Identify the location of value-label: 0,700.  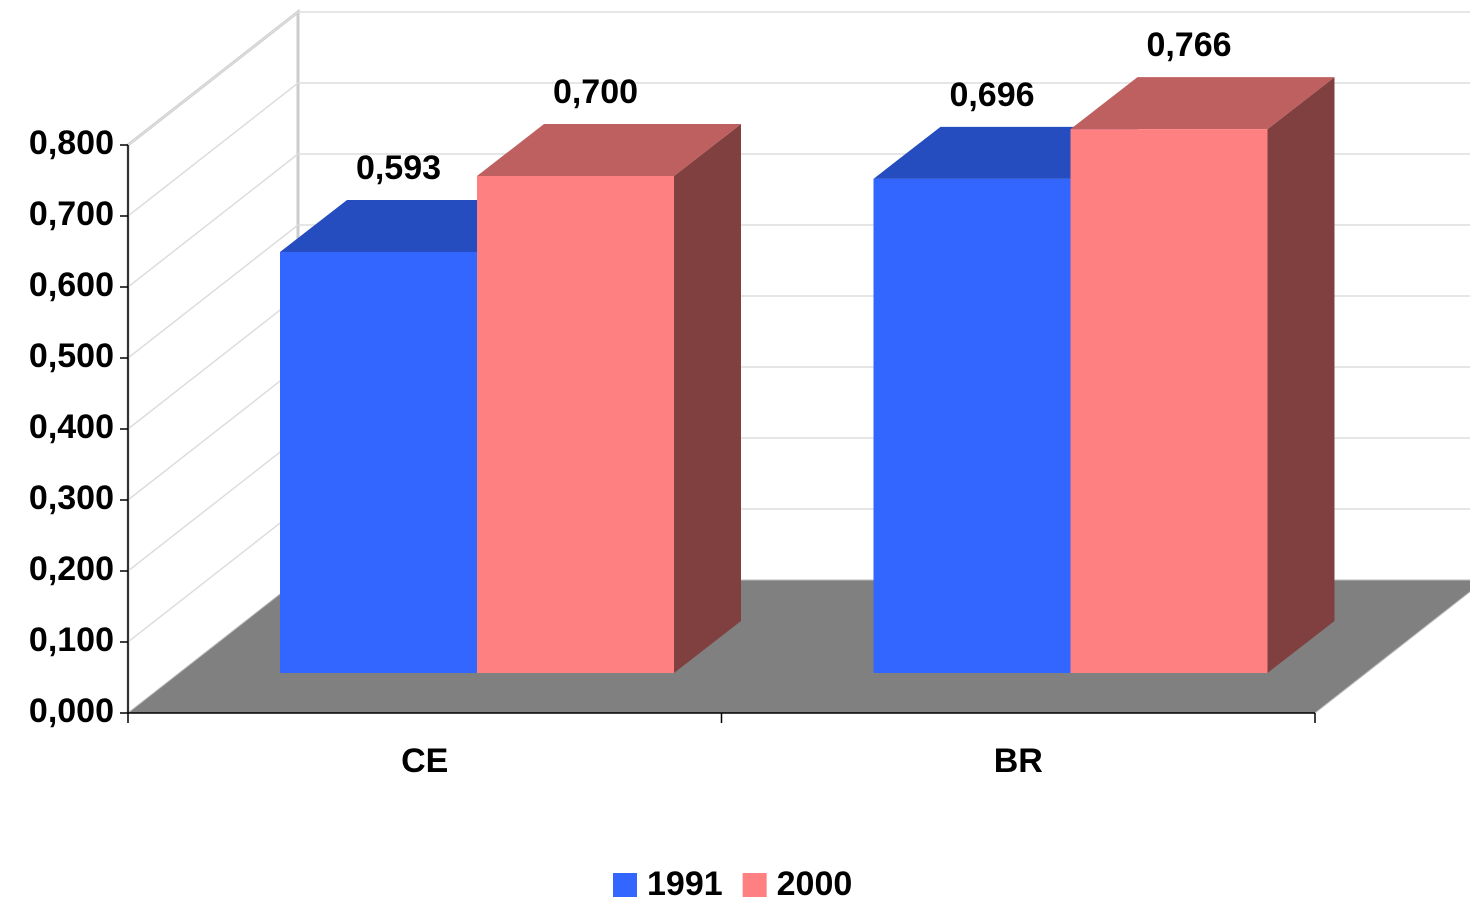
(595, 92).